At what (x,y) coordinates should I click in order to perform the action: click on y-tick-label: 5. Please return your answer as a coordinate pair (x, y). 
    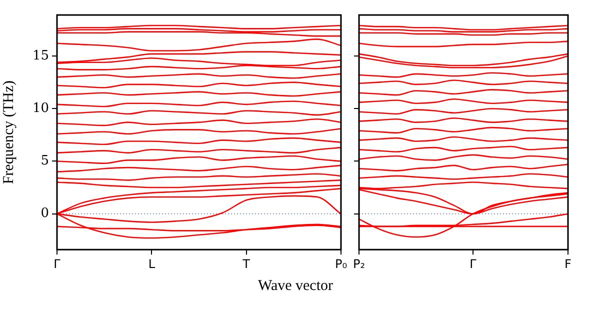
    Looking at the image, I should click on (44, 161).